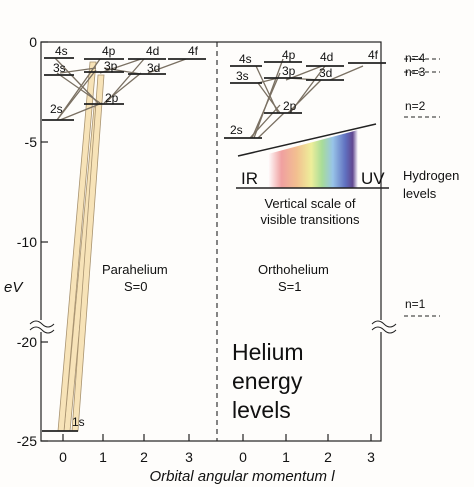 The width and height of the screenshot is (474, 487). Describe the element at coordinates (415, 304) in the screenshot. I see `h-label-n1: n=1` at that location.